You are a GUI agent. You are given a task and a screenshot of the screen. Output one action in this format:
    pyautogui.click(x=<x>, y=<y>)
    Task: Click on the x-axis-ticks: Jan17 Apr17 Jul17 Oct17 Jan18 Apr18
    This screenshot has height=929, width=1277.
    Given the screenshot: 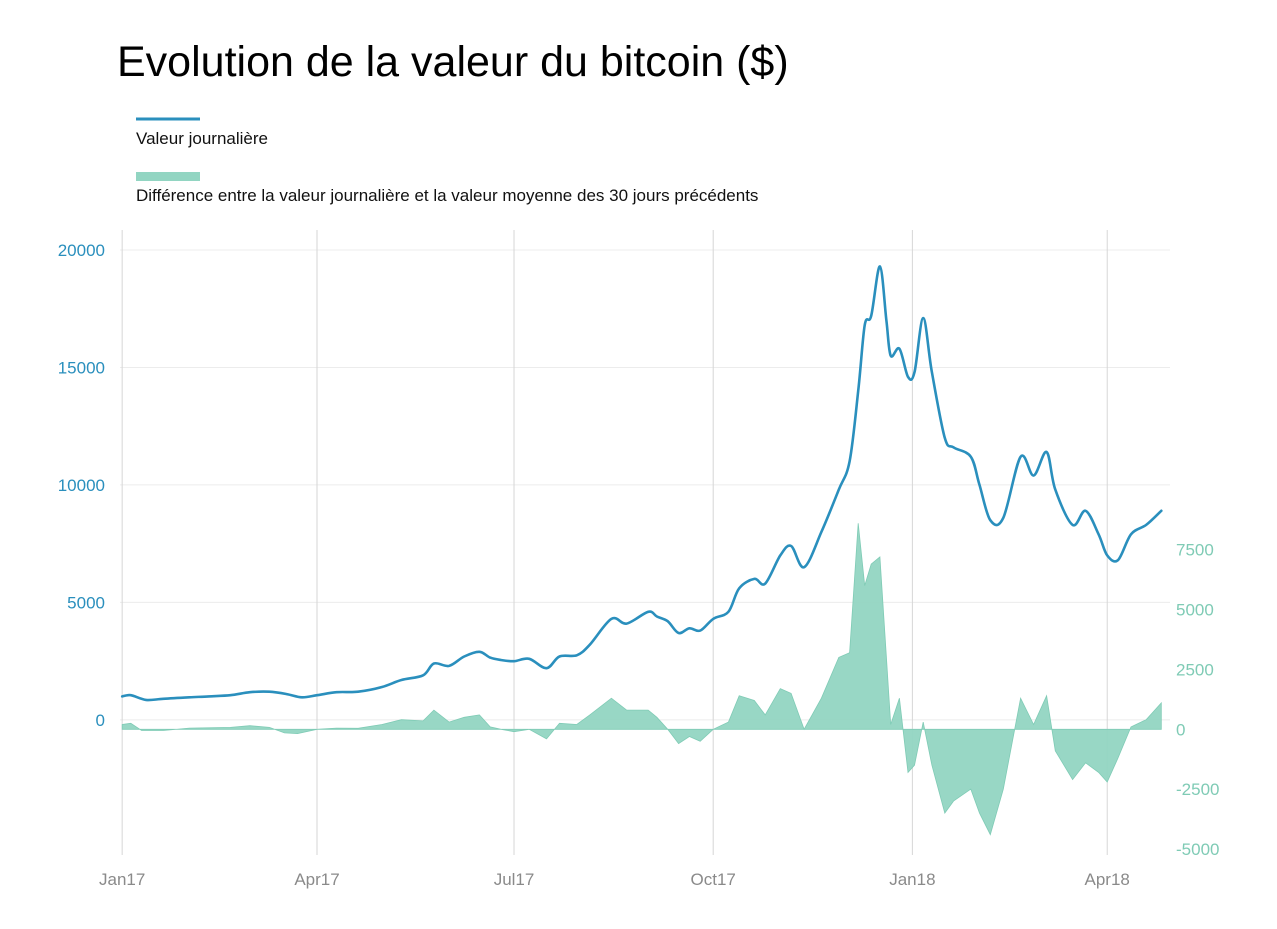 What is the action you would take?
    pyautogui.click(x=614, y=879)
    